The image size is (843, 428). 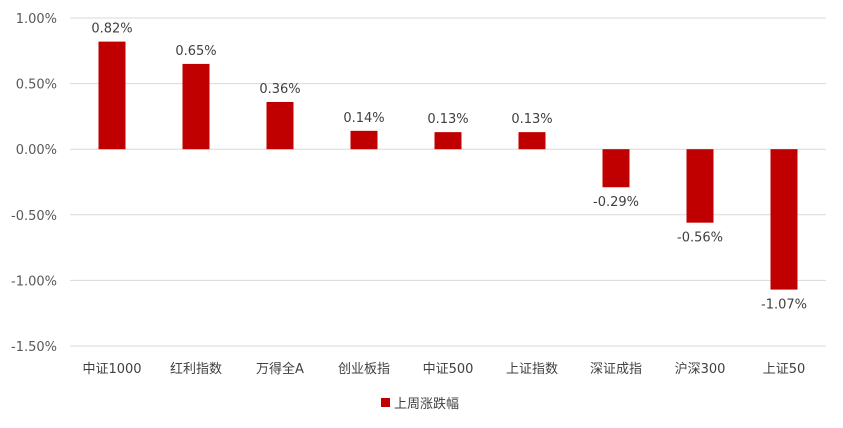 I want to click on y-tick-label: 1.00%, so click(x=36, y=19).